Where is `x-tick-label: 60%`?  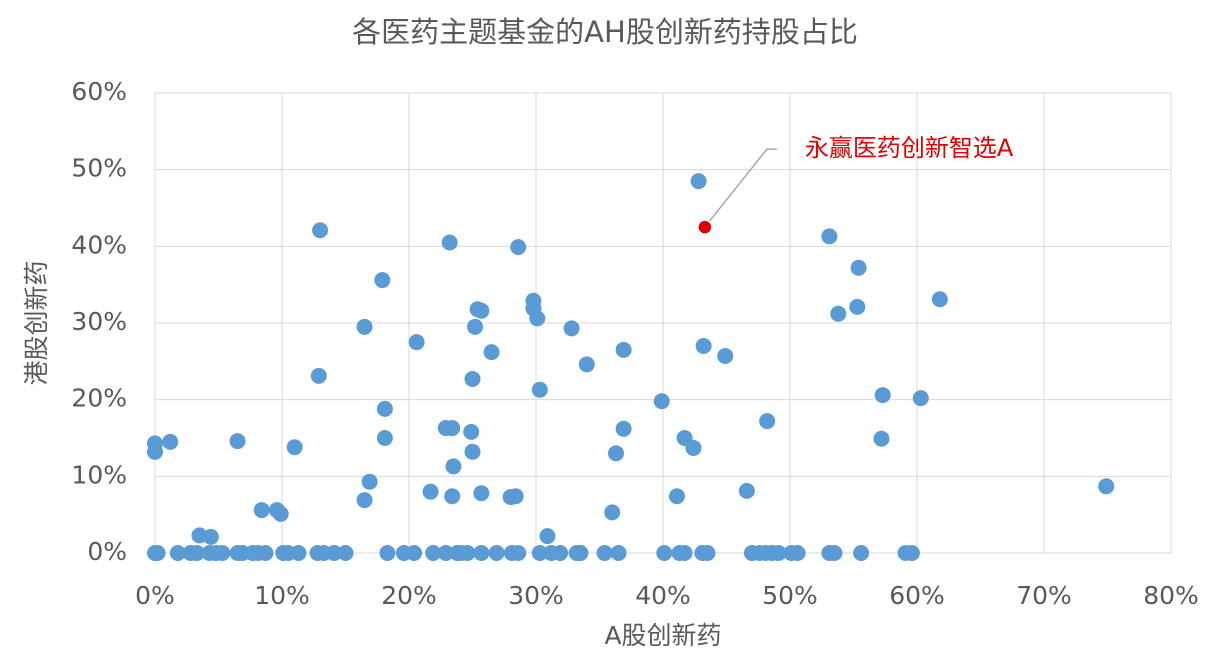
x-tick-label: 60% is located at coordinates (917, 595).